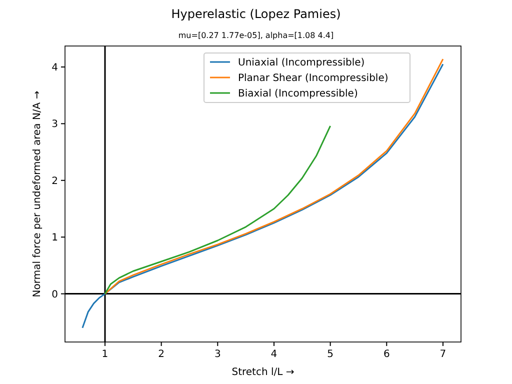  Describe the element at coordinates (256, 14) in the screenshot. I see `chart-title: Hyperelastic (Lopez Pamies)` at that location.